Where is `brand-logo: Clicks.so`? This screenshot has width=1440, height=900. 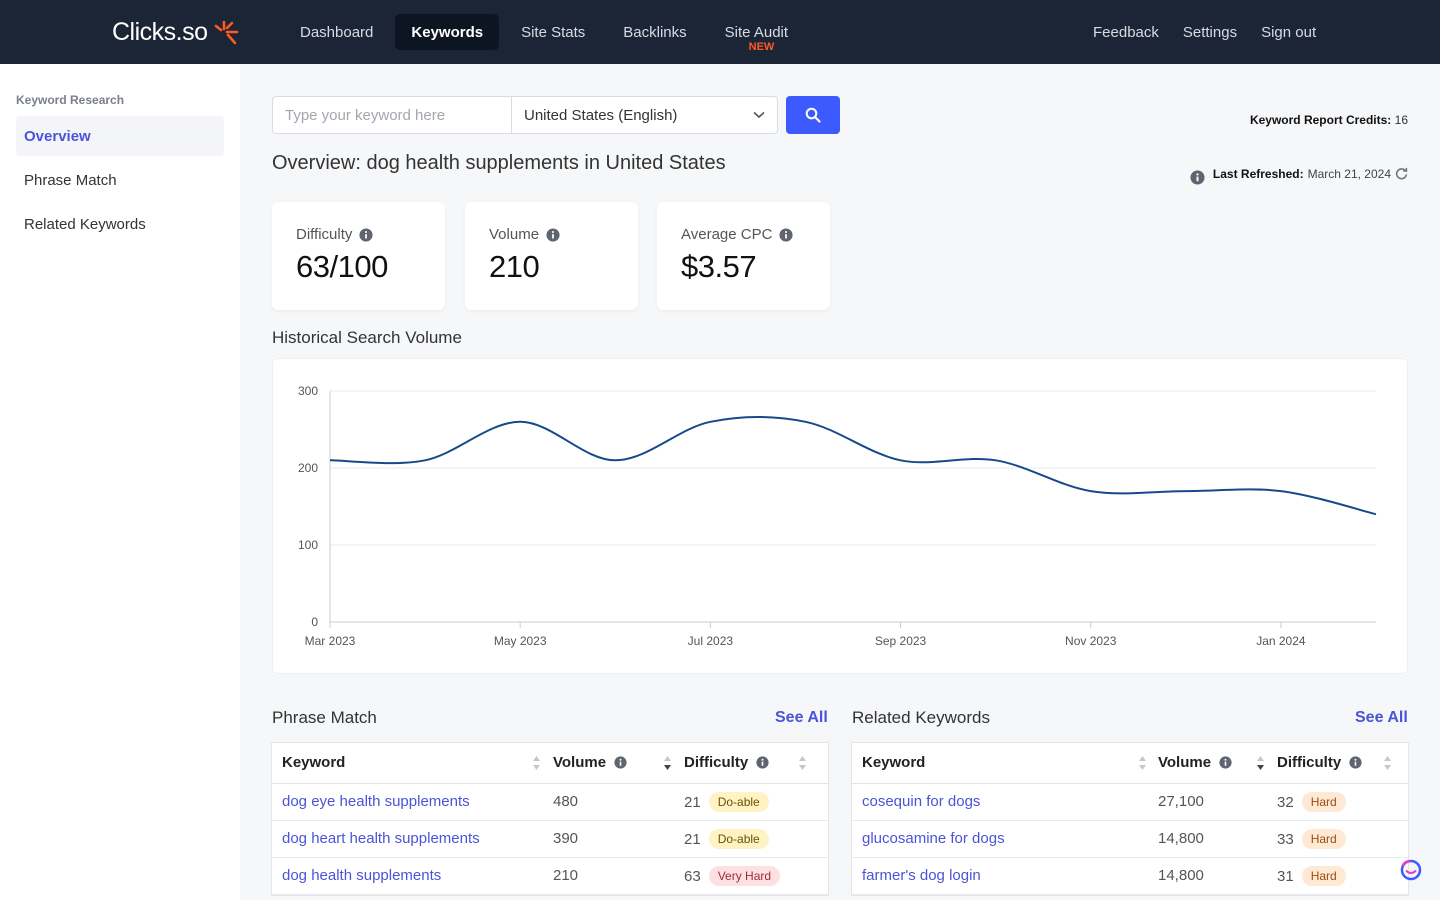 brand-logo: Clicks.so is located at coordinates (176, 32).